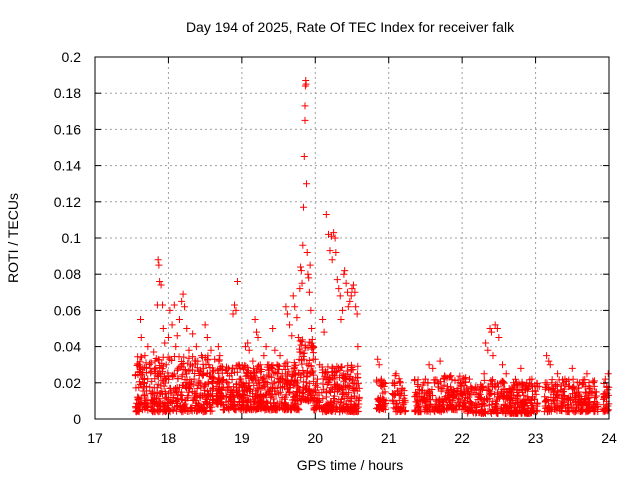 This screenshot has width=640, height=480. I want to click on y-tick-label: 0.02, so click(67, 383).